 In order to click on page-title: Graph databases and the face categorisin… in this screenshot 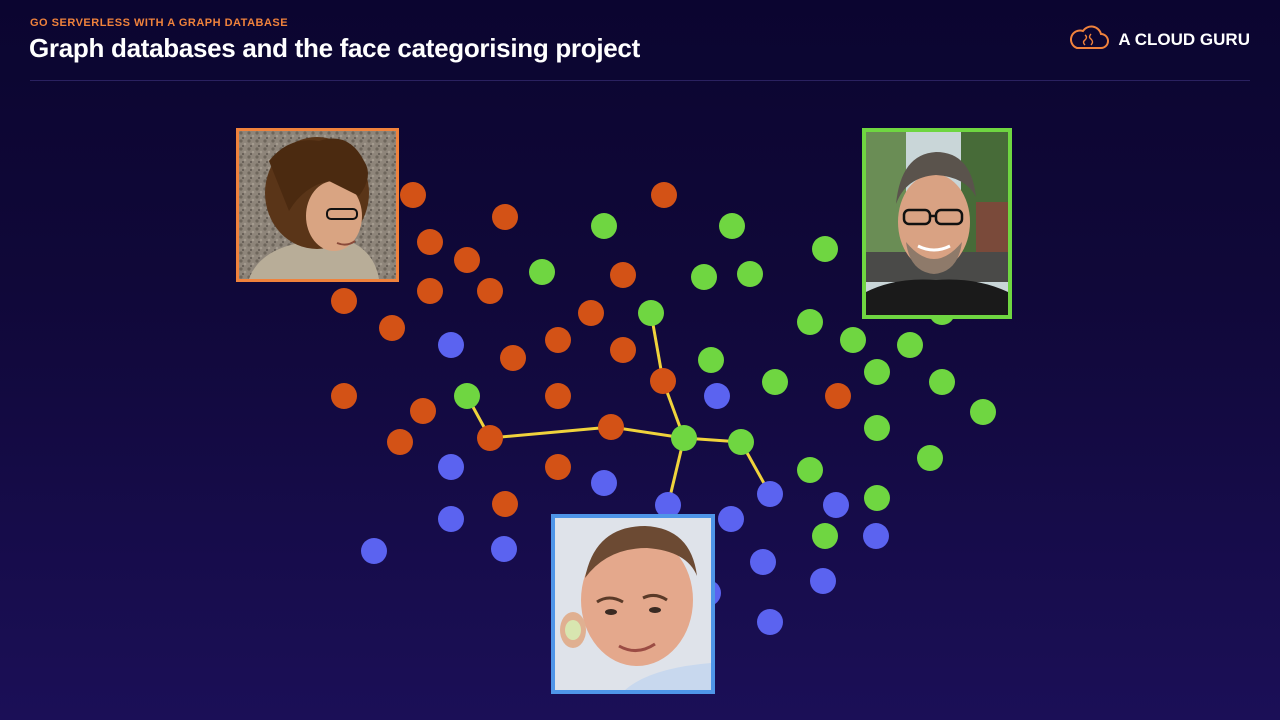, I will do `click(334, 48)`.